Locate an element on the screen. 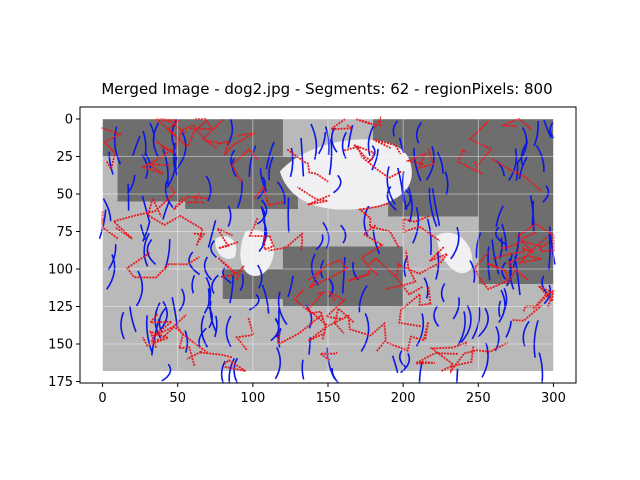  x-tick-label: 0 is located at coordinates (102, 398).